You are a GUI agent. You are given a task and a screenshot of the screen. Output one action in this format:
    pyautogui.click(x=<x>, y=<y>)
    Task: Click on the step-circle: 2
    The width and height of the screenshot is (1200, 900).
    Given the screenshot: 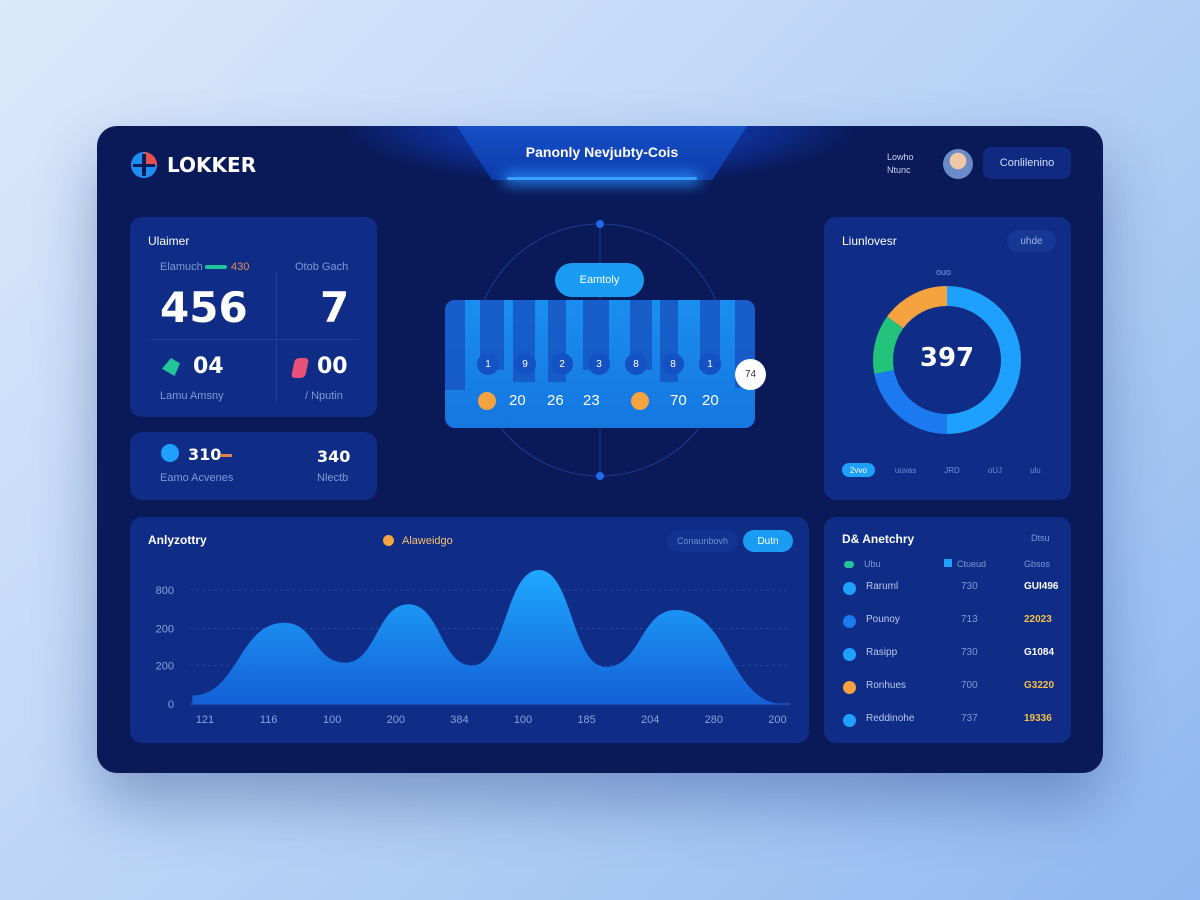 What is the action you would take?
    pyautogui.click(x=562, y=364)
    